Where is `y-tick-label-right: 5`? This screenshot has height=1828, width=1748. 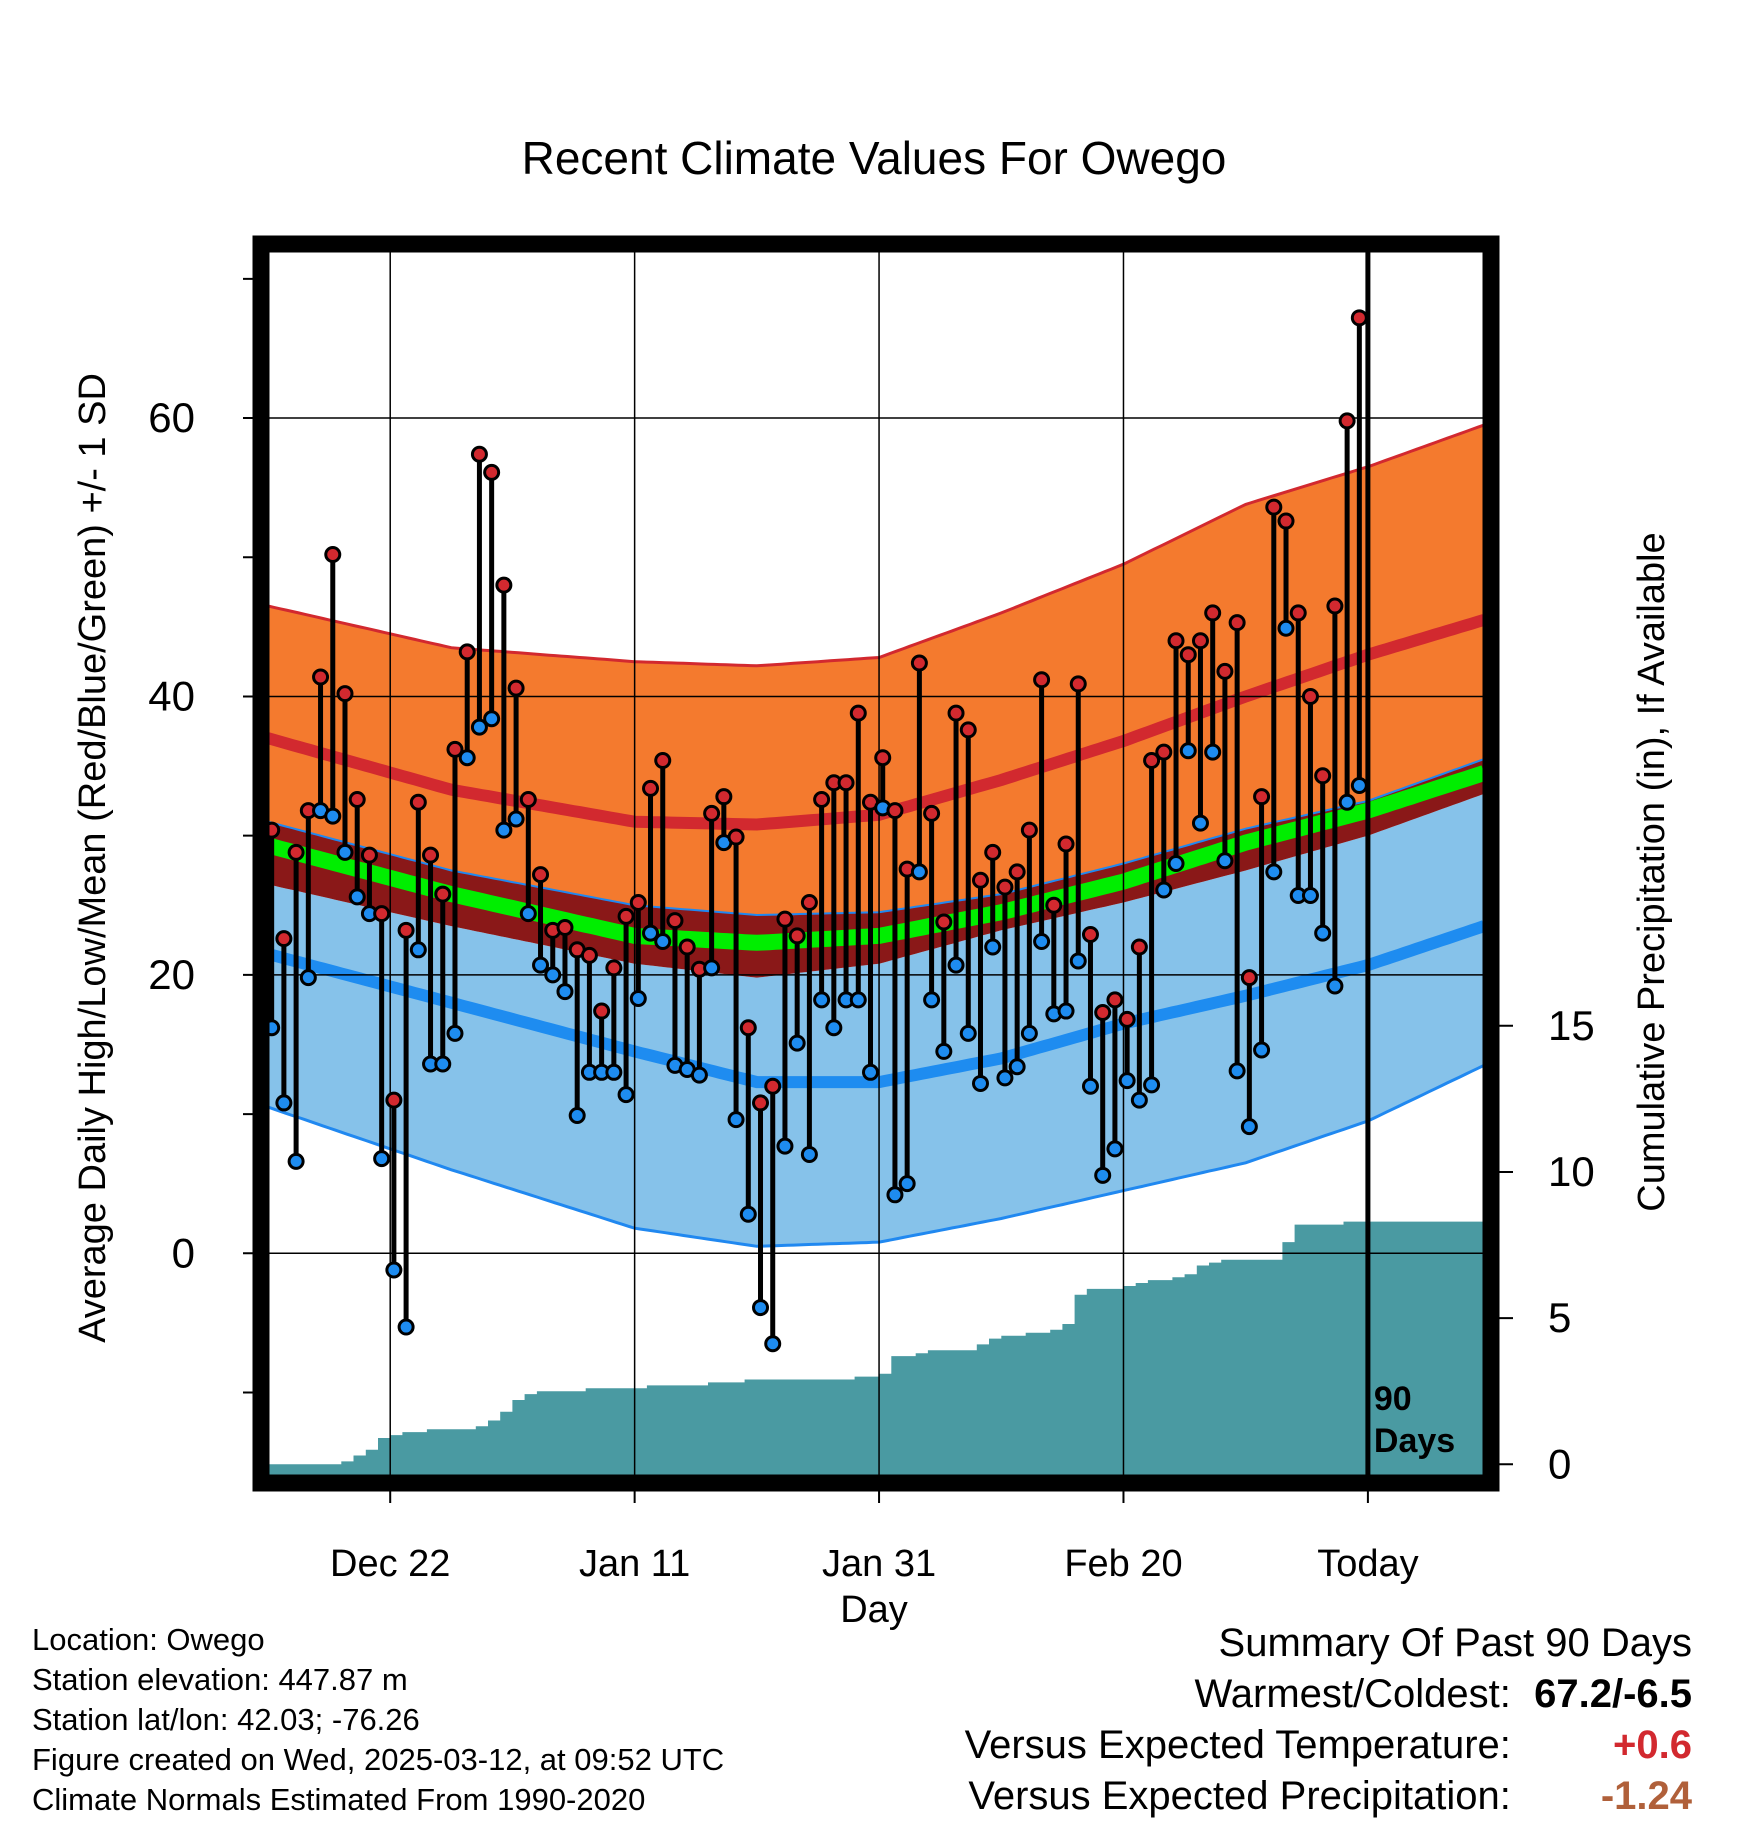 y-tick-label-right: 5 is located at coordinates (1559, 1317).